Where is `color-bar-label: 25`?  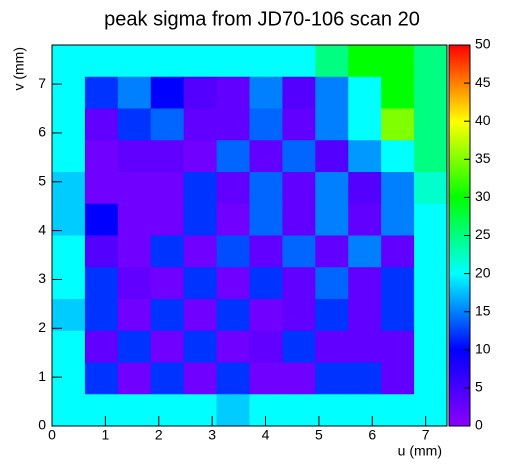
color-bar-label: 25 is located at coordinates (483, 234).